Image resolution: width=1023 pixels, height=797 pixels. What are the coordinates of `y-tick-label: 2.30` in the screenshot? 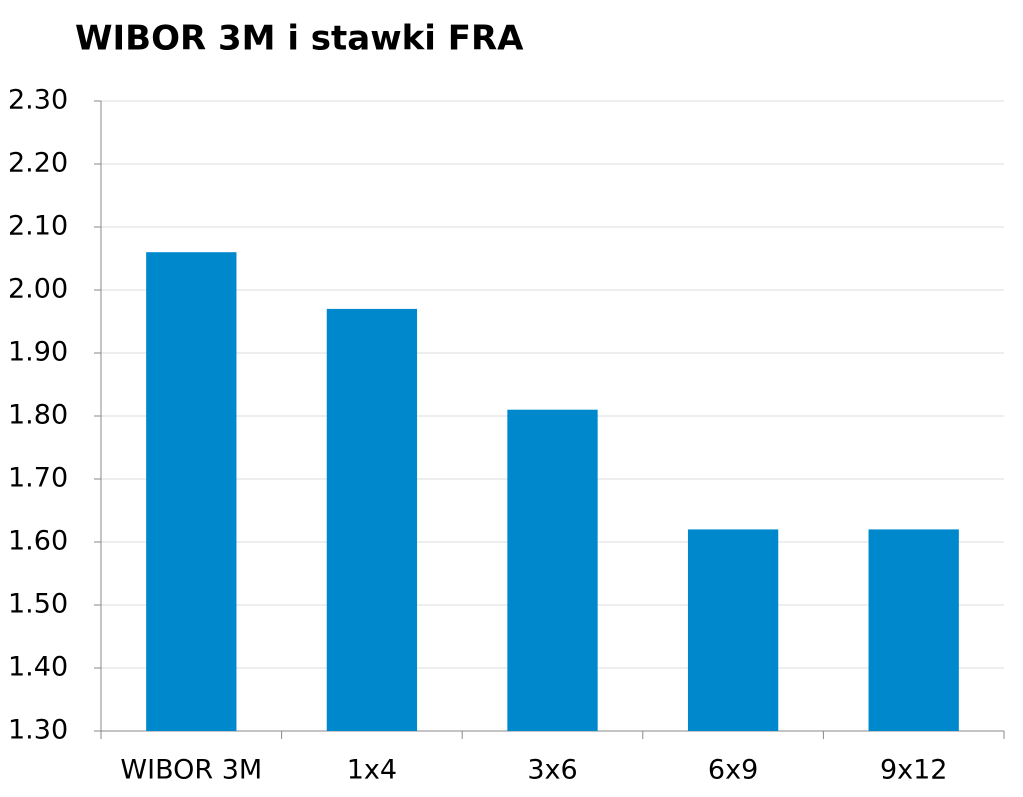 It's located at (38, 100).